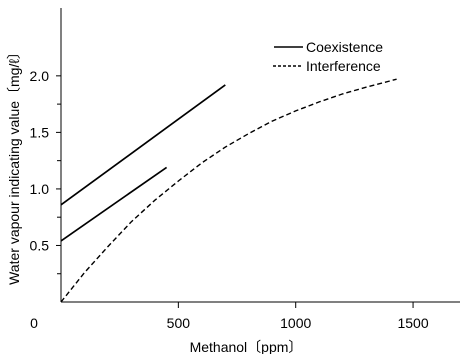 The image size is (463, 354). Describe the element at coordinates (45, 171) in the screenshot. I see `y-ticks: 0.5 1.0 1.5 2.0` at that location.